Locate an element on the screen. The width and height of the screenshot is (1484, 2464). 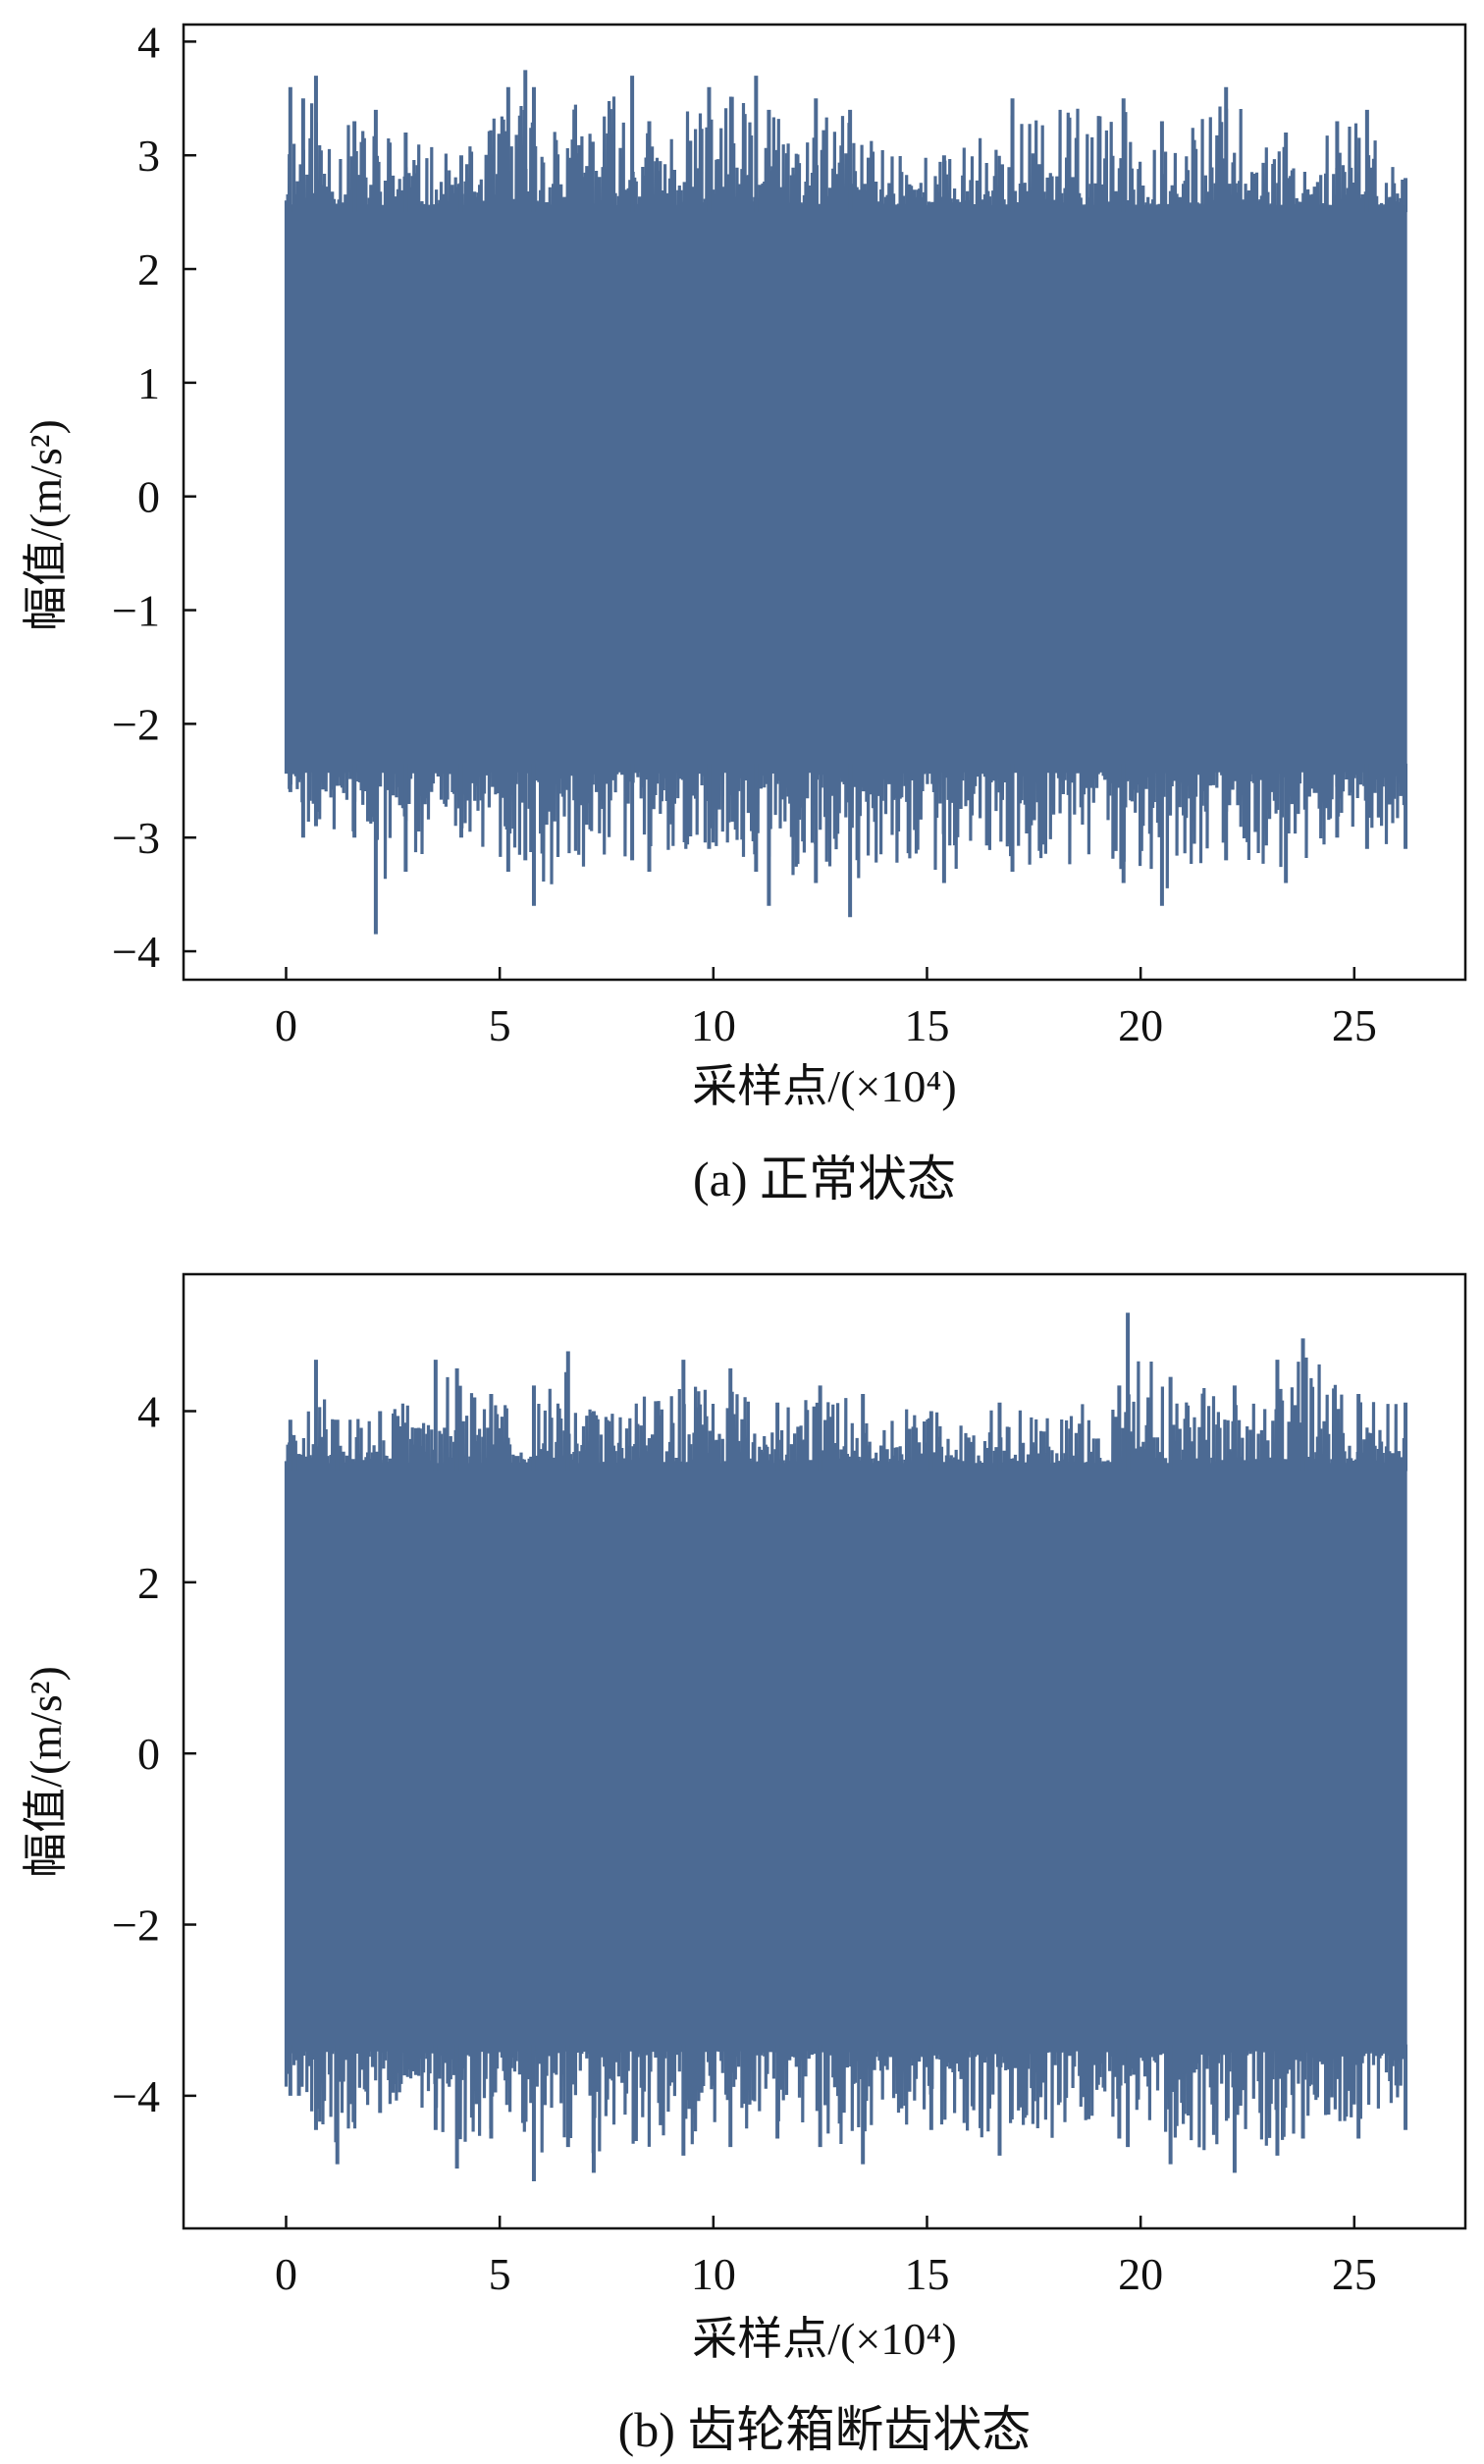
y-tick-label: 1 is located at coordinates (148, 383).